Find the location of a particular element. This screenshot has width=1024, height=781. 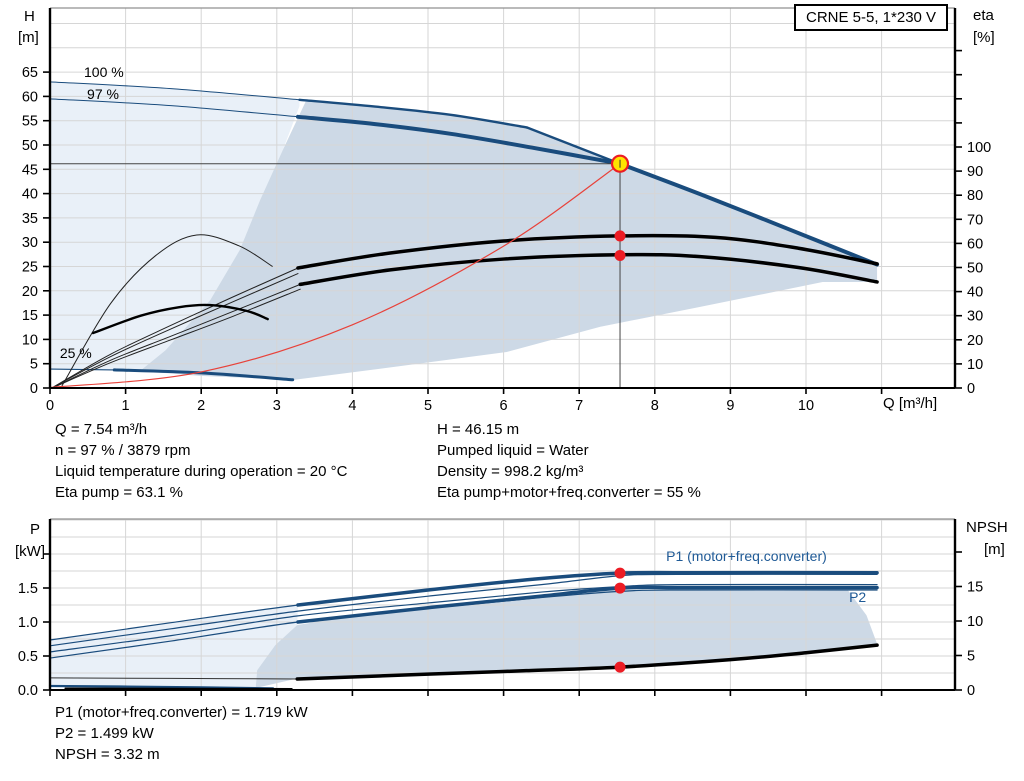

npsh-thin is located at coordinates (173, 678).